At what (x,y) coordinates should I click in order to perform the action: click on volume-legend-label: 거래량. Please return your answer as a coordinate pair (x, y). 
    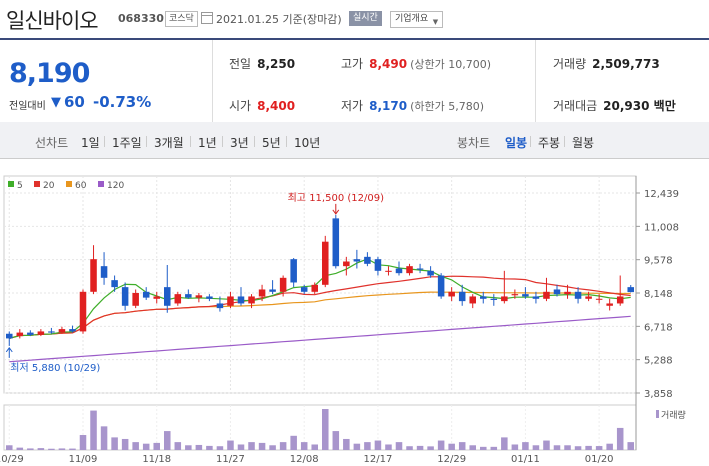
    Looking at the image, I should click on (673, 415).